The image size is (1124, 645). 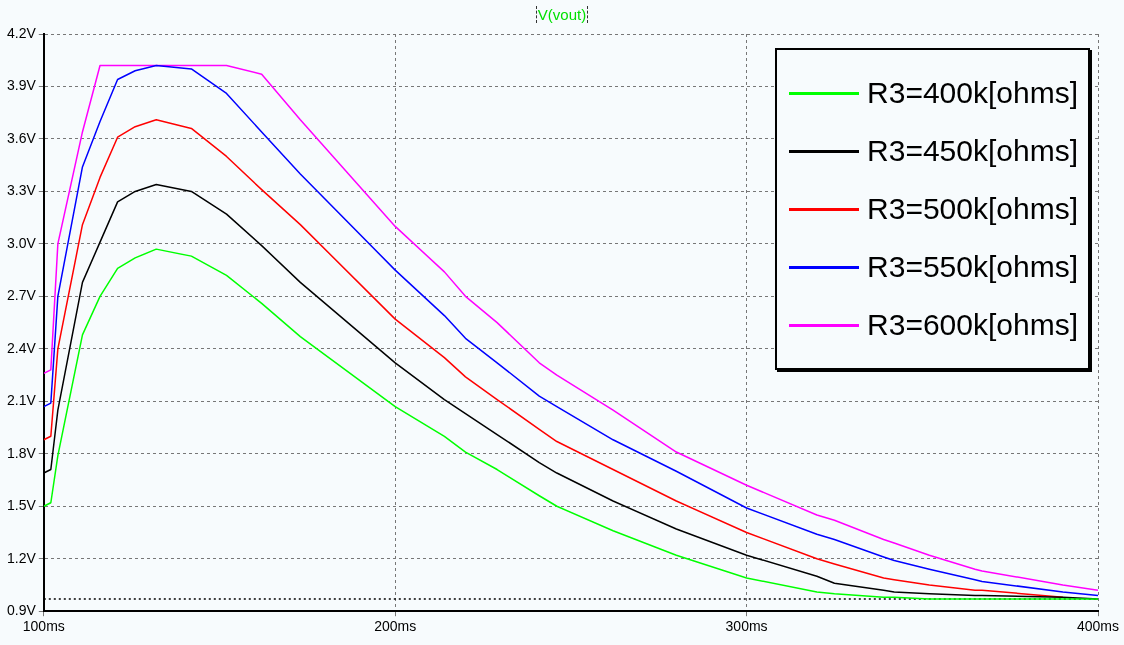 What do you see at coordinates (21, 452) in the screenshot?
I see `y-tick-label: 1.8V` at bounding box center [21, 452].